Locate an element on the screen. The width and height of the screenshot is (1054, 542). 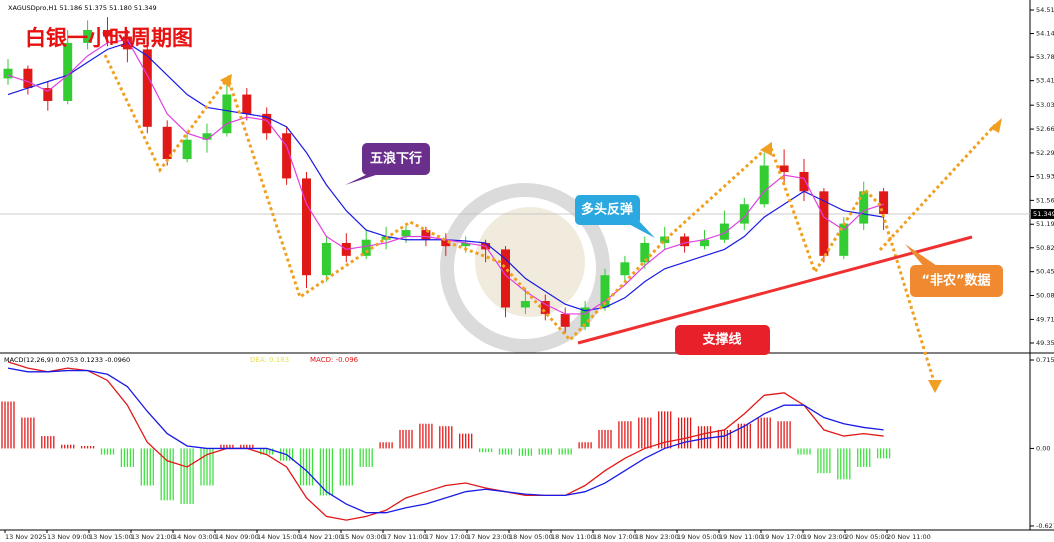
x-tick-label: 13 Nov 15:00 is located at coordinates (111, 537).